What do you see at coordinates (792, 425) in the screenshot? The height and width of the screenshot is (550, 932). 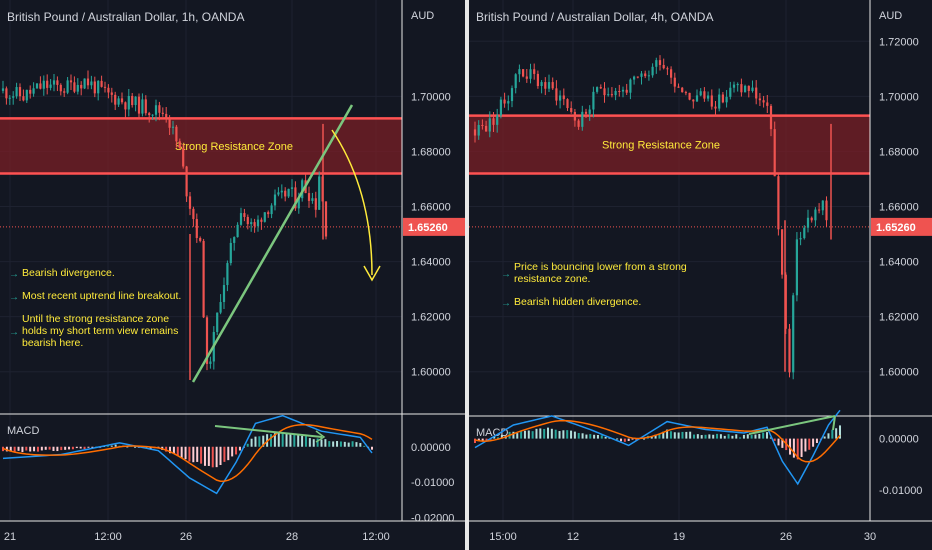 I see `macd-hidden-divergence-line` at bounding box center [792, 425].